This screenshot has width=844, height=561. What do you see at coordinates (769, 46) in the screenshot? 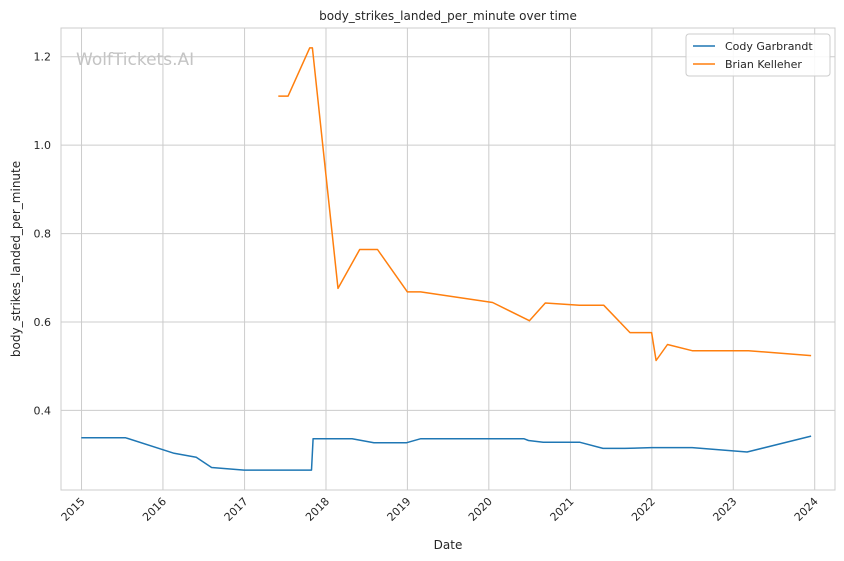
I see `legend-label-cody-garbrandt: Cody Garbrandt` at bounding box center [769, 46].